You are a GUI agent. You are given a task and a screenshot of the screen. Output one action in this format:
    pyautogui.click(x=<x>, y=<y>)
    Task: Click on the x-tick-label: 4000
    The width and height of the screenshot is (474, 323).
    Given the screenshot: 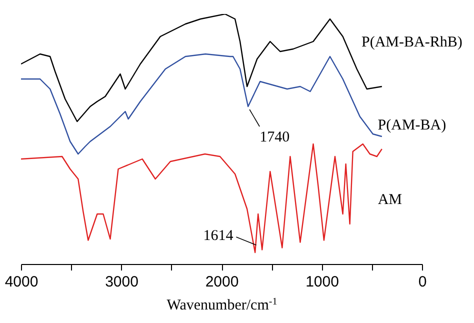 What is the action you would take?
    pyautogui.click(x=21, y=282)
    